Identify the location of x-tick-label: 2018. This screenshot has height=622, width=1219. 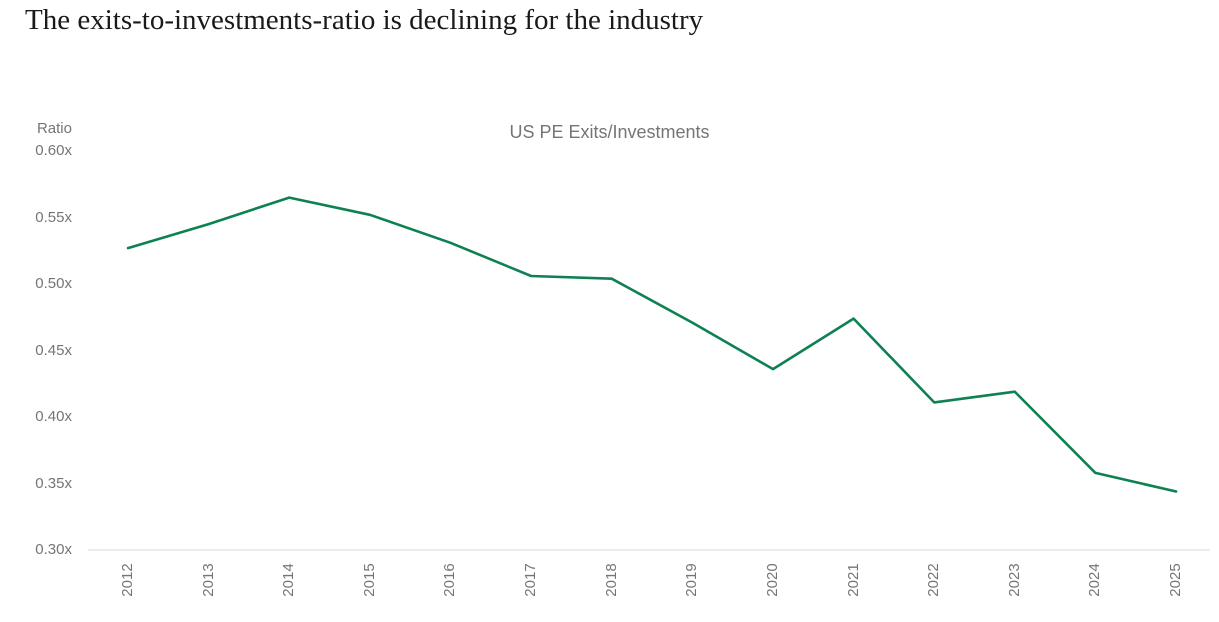
(611, 580).